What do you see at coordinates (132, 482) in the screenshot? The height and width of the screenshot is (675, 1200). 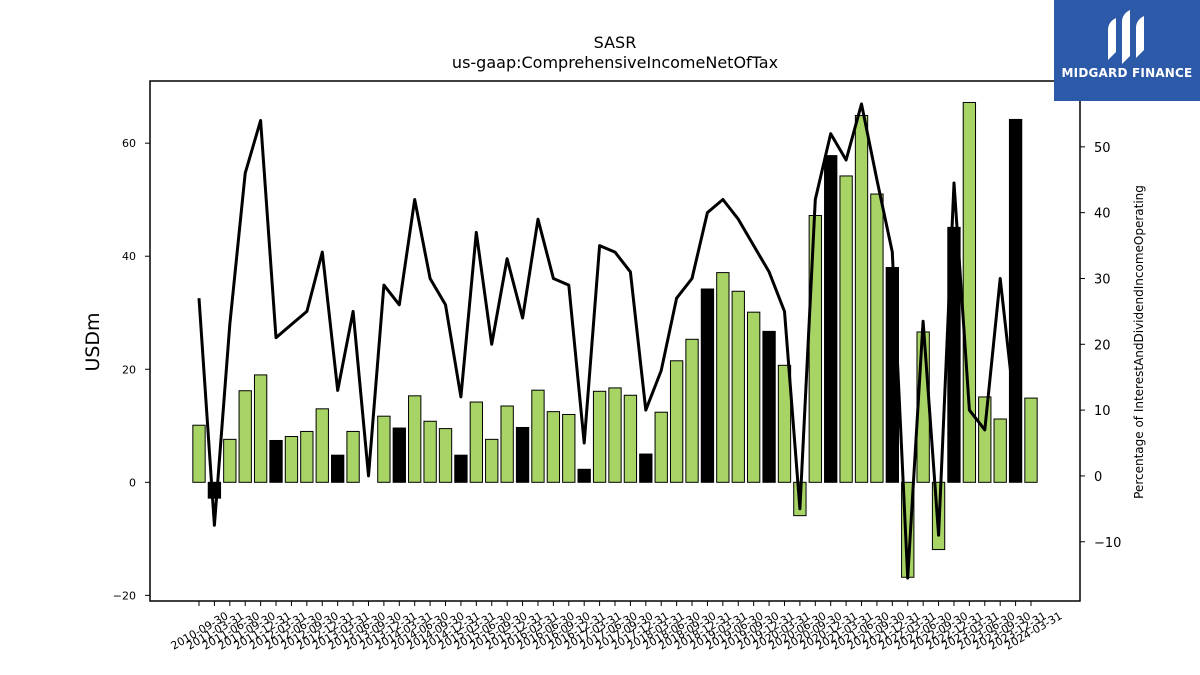 I see `y-tick-label: 0` at bounding box center [132, 482].